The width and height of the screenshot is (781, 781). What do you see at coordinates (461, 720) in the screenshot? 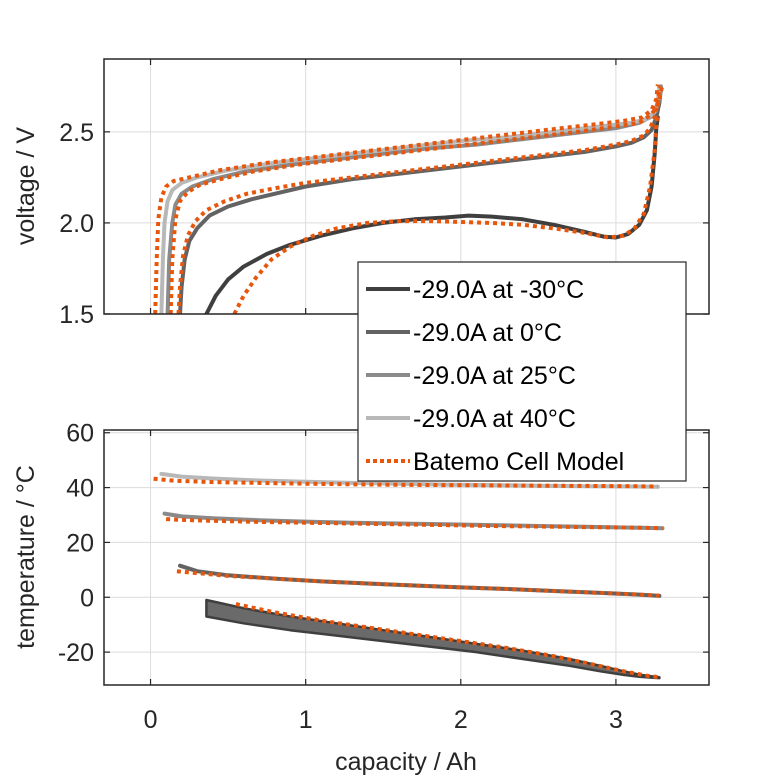
I see `x-tick-label: 2` at bounding box center [461, 720].